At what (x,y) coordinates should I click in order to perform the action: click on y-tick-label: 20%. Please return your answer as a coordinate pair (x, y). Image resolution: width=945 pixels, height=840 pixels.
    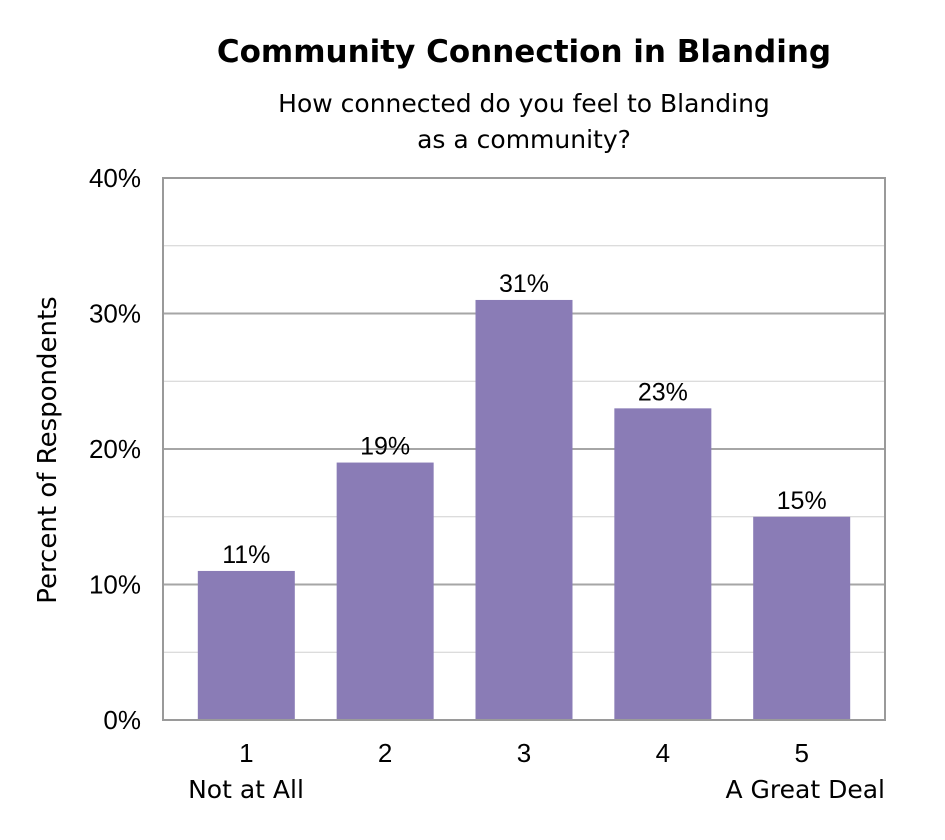
    Looking at the image, I should click on (115, 449).